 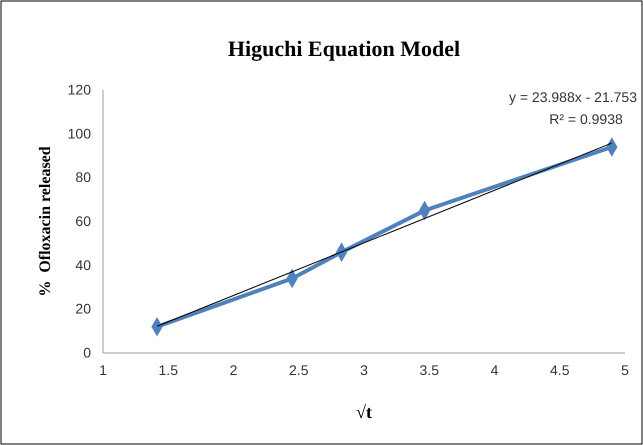 I want to click on x-axis-title: √t, so click(x=364, y=412).